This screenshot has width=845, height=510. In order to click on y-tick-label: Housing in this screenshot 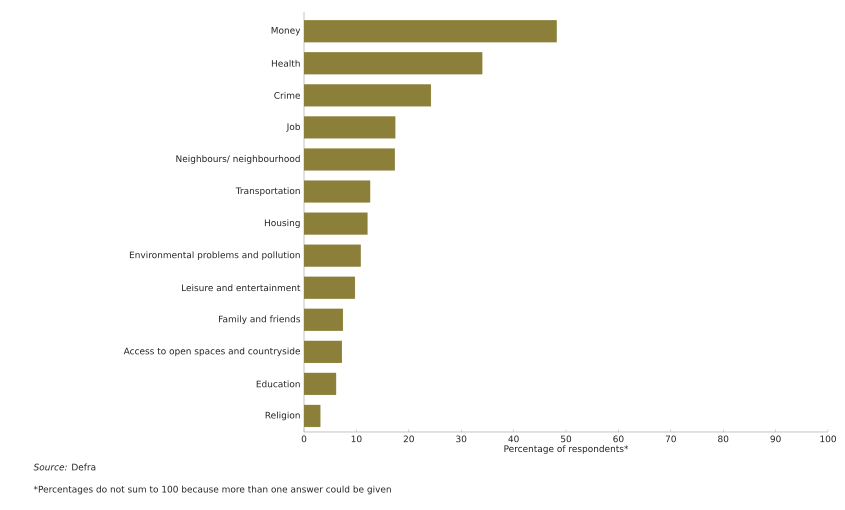, I will do `click(282, 223)`.